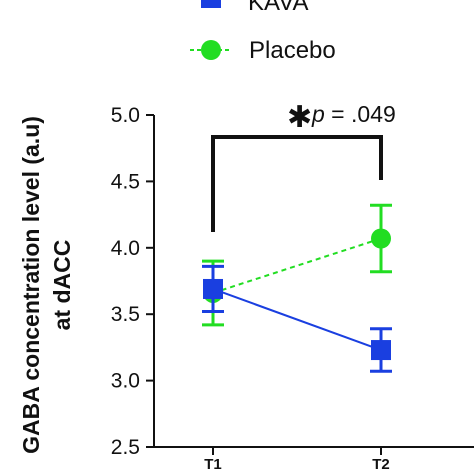 The width and height of the screenshot is (474, 474). I want to click on legend-placebo-label: Placebo, so click(292, 50).